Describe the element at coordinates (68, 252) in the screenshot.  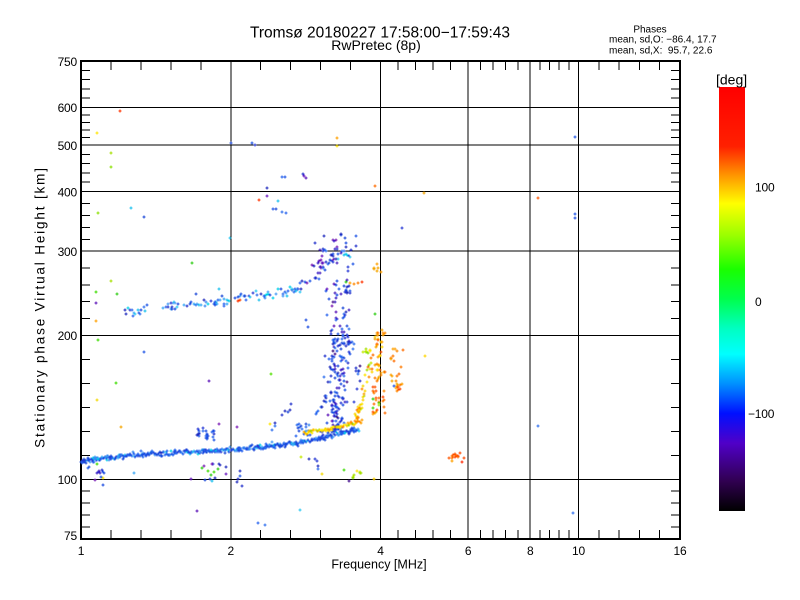
I see `svg-text: 300` at that location.